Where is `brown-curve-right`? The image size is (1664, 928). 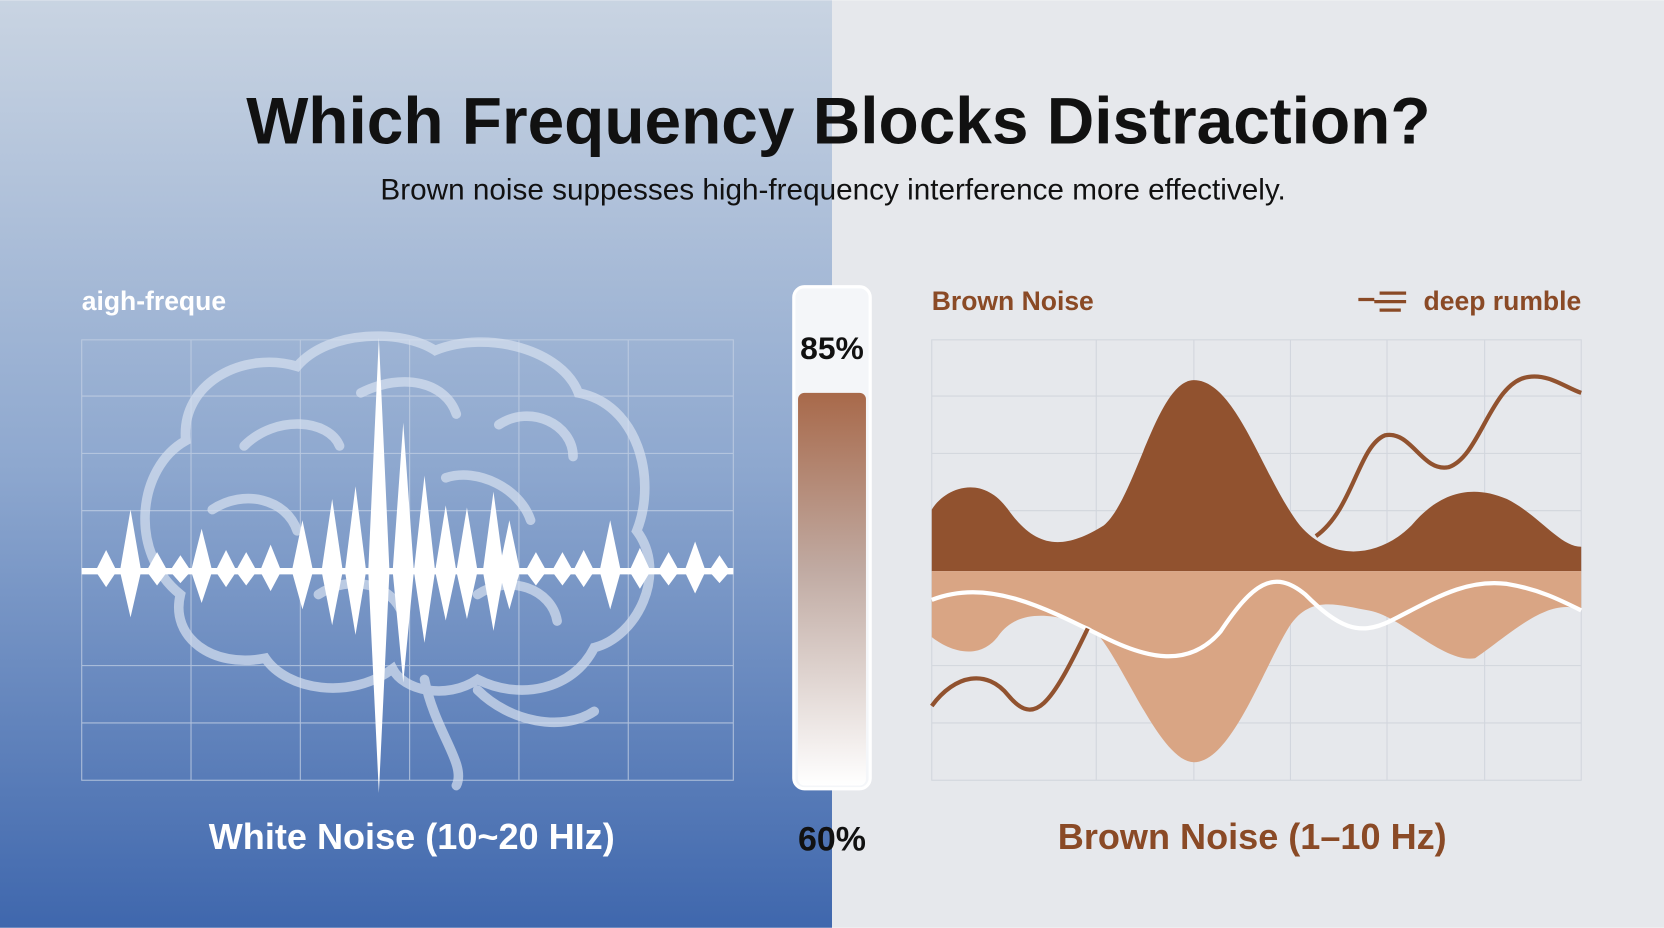 brown-curve-right is located at coordinates (1448, 456).